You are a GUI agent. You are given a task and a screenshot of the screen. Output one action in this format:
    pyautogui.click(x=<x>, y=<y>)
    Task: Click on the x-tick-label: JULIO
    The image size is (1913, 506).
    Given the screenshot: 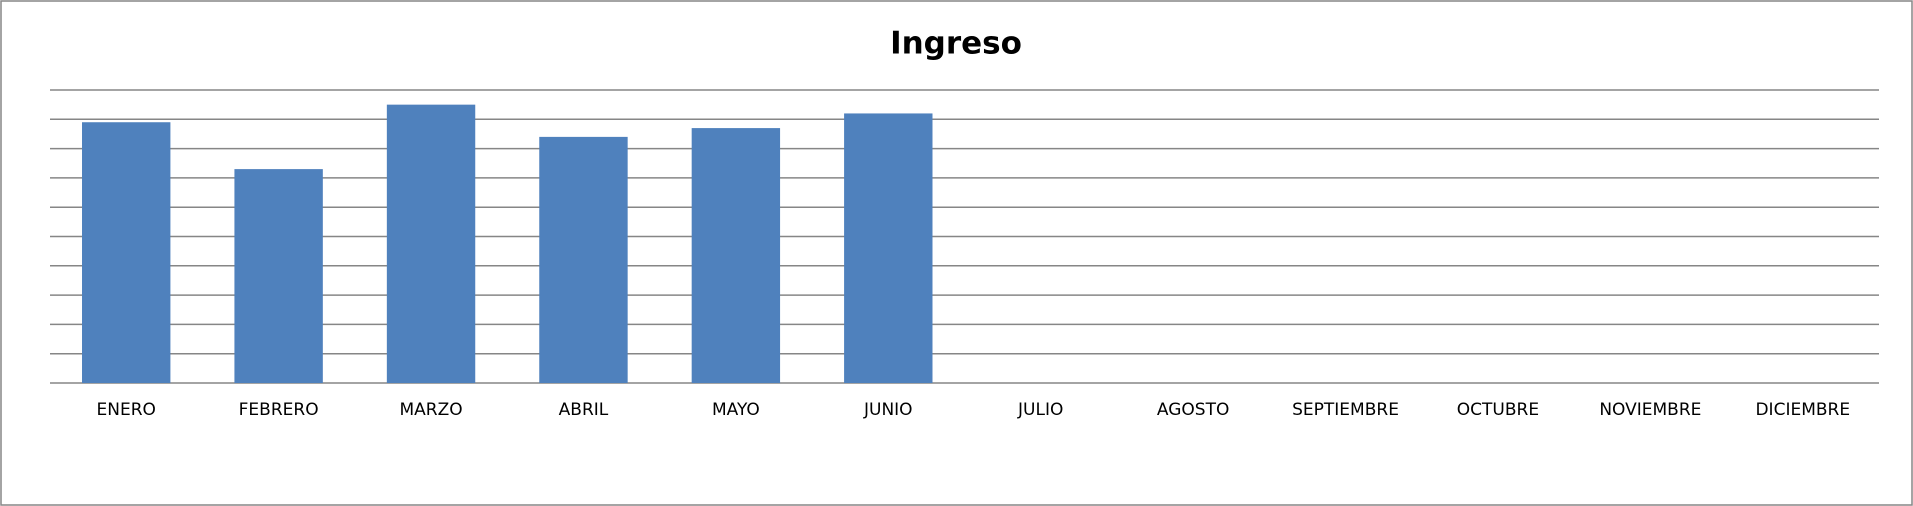 What is the action you would take?
    pyautogui.click(x=1040, y=410)
    